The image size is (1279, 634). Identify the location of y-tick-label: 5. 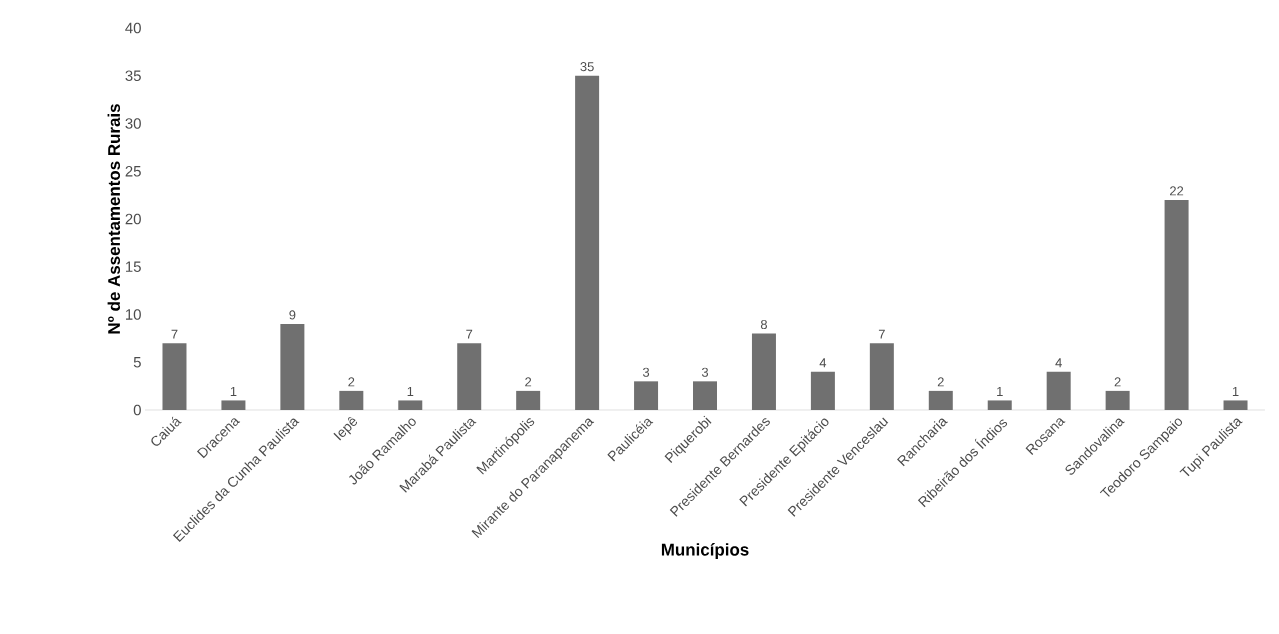
(137, 362).